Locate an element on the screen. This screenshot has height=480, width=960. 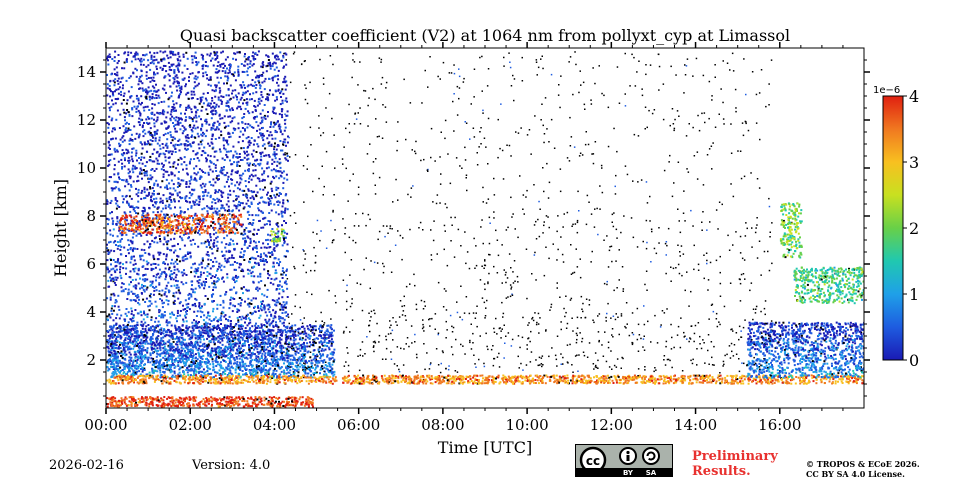
heatmap-feature-surface_layer is located at coordinates (210, 402).